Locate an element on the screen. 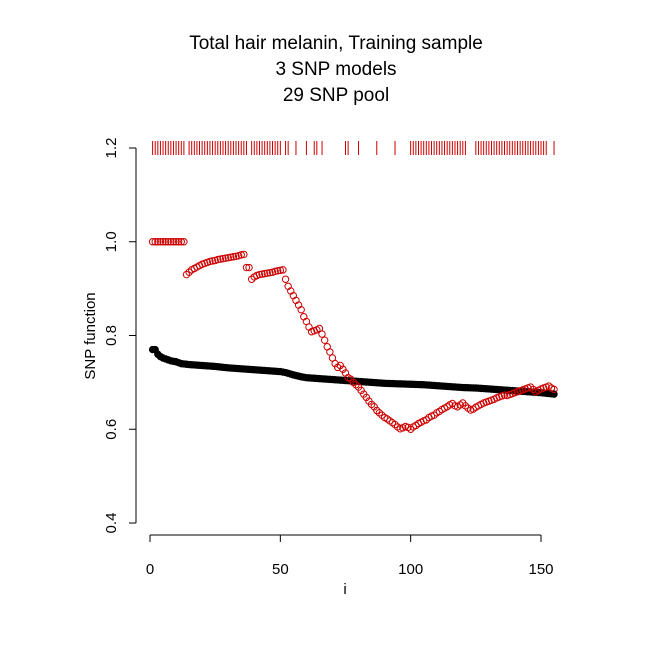 The image size is (672, 672). x-tick-label: 50 is located at coordinates (280, 569).